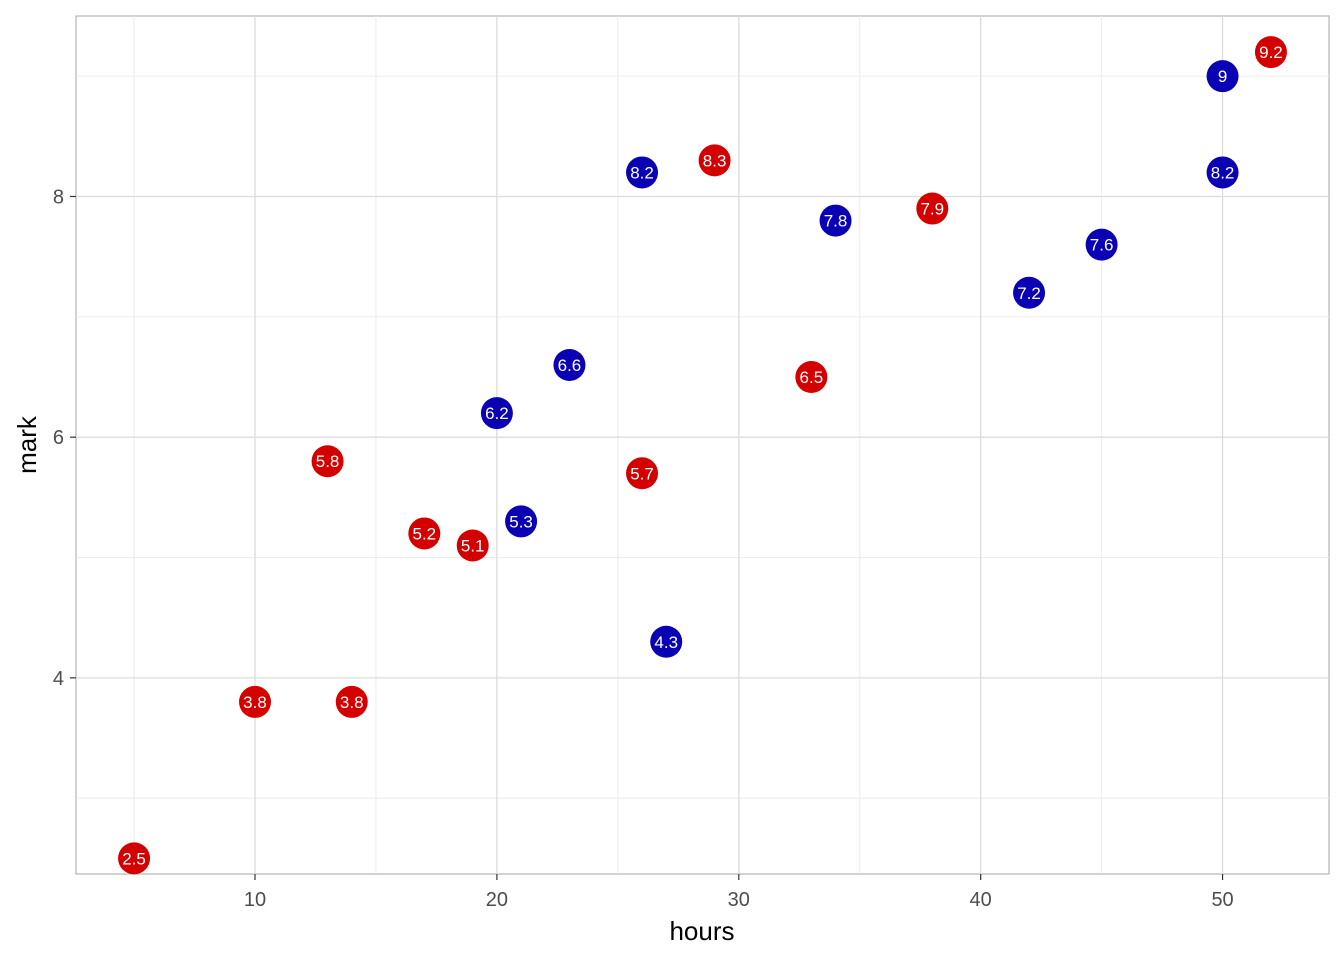 The height and width of the screenshot is (960, 1344). I want to click on data-point-label: 7.2, so click(1029, 293).